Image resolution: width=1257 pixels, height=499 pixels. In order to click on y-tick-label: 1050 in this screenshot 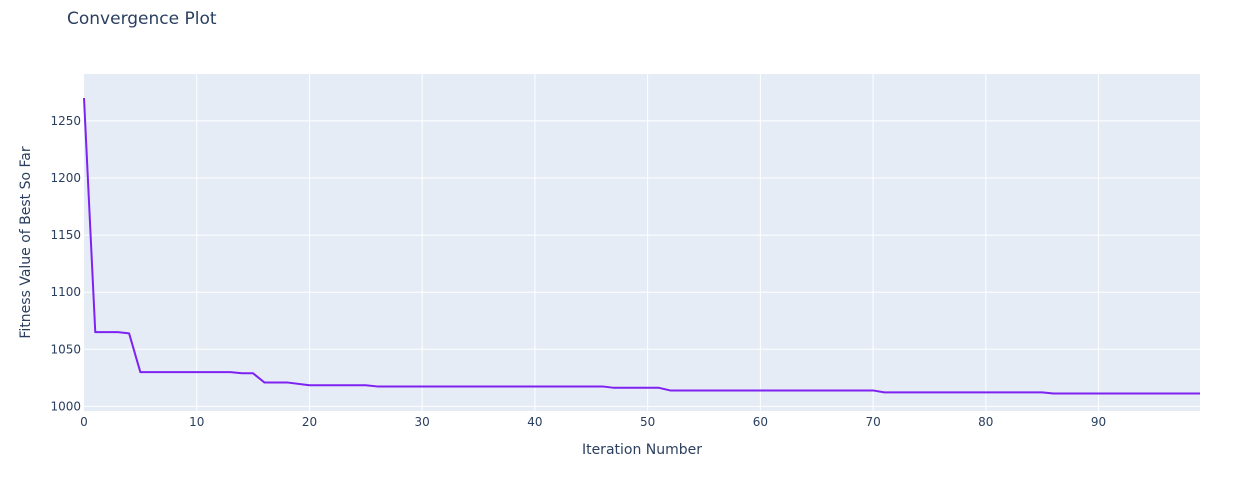, I will do `click(65, 349)`.